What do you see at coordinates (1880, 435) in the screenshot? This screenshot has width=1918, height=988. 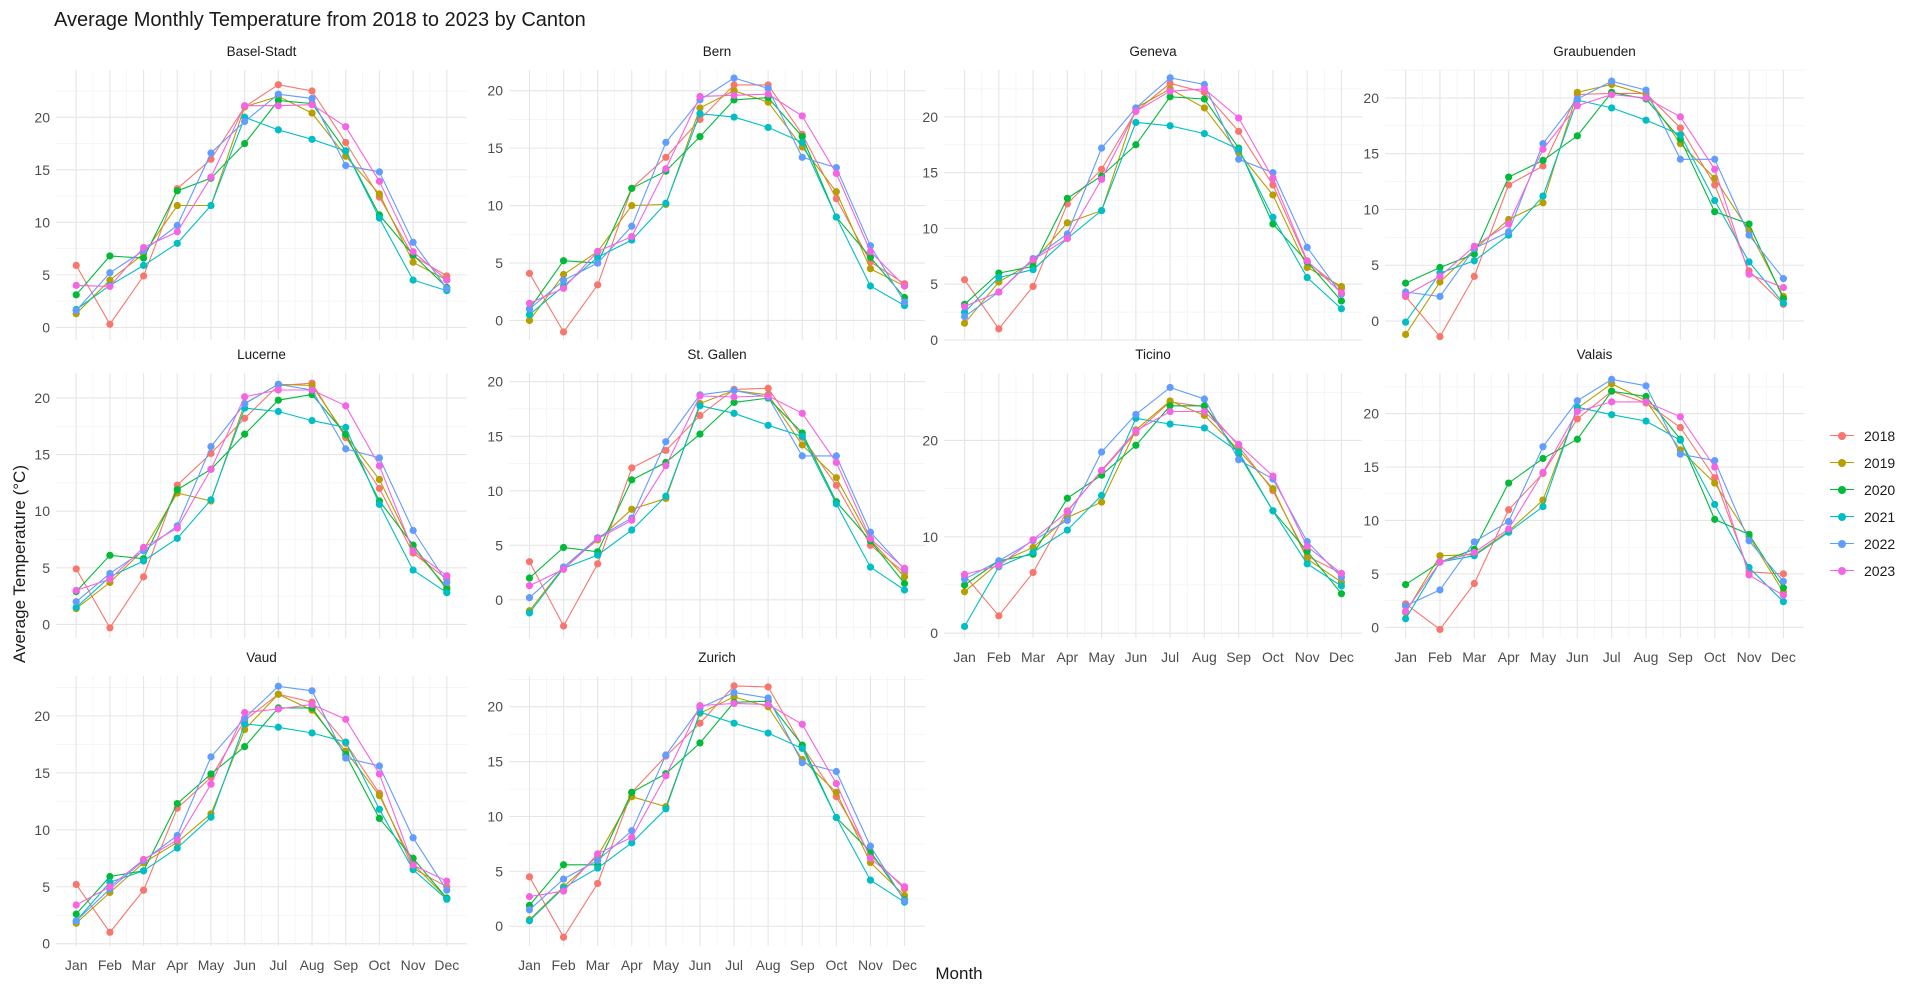 I see `legend-label: 2018` at bounding box center [1880, 435].